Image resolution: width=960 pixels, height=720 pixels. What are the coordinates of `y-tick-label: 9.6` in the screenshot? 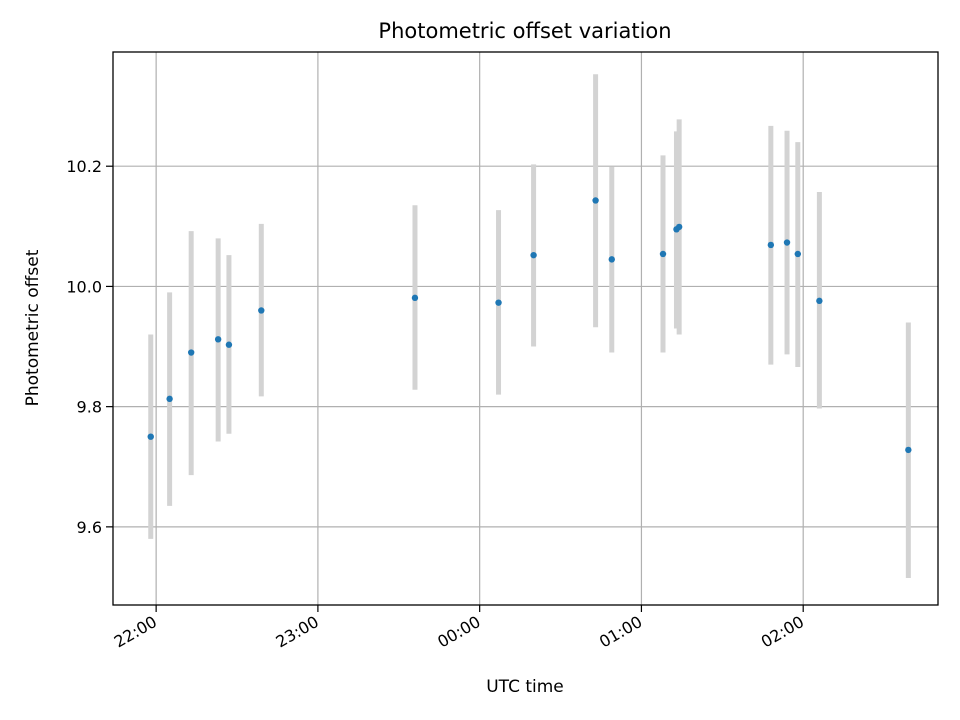 It's located at (89, 527).